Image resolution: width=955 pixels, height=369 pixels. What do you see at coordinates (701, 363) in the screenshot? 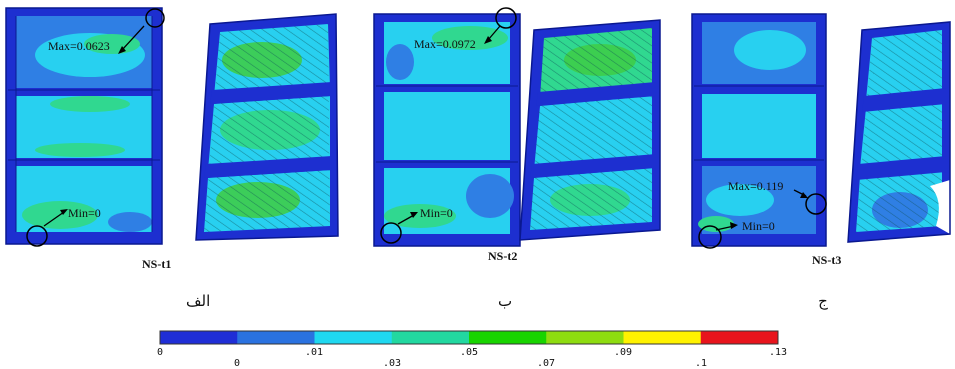
I see `legend-tick-bottom: .1` at bounding box center [701, 363].